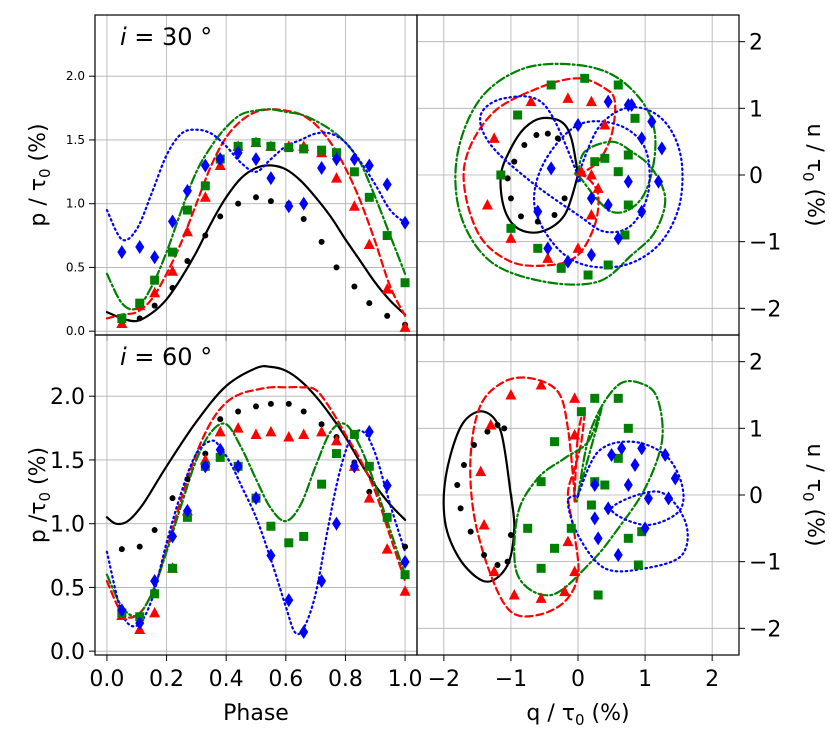 The height and width of the screenshot is (735, 830). What do you see at coordinates (765, 309) in the screenshot?
I see `ytick-label: −2` at bounding box center [765, 309].